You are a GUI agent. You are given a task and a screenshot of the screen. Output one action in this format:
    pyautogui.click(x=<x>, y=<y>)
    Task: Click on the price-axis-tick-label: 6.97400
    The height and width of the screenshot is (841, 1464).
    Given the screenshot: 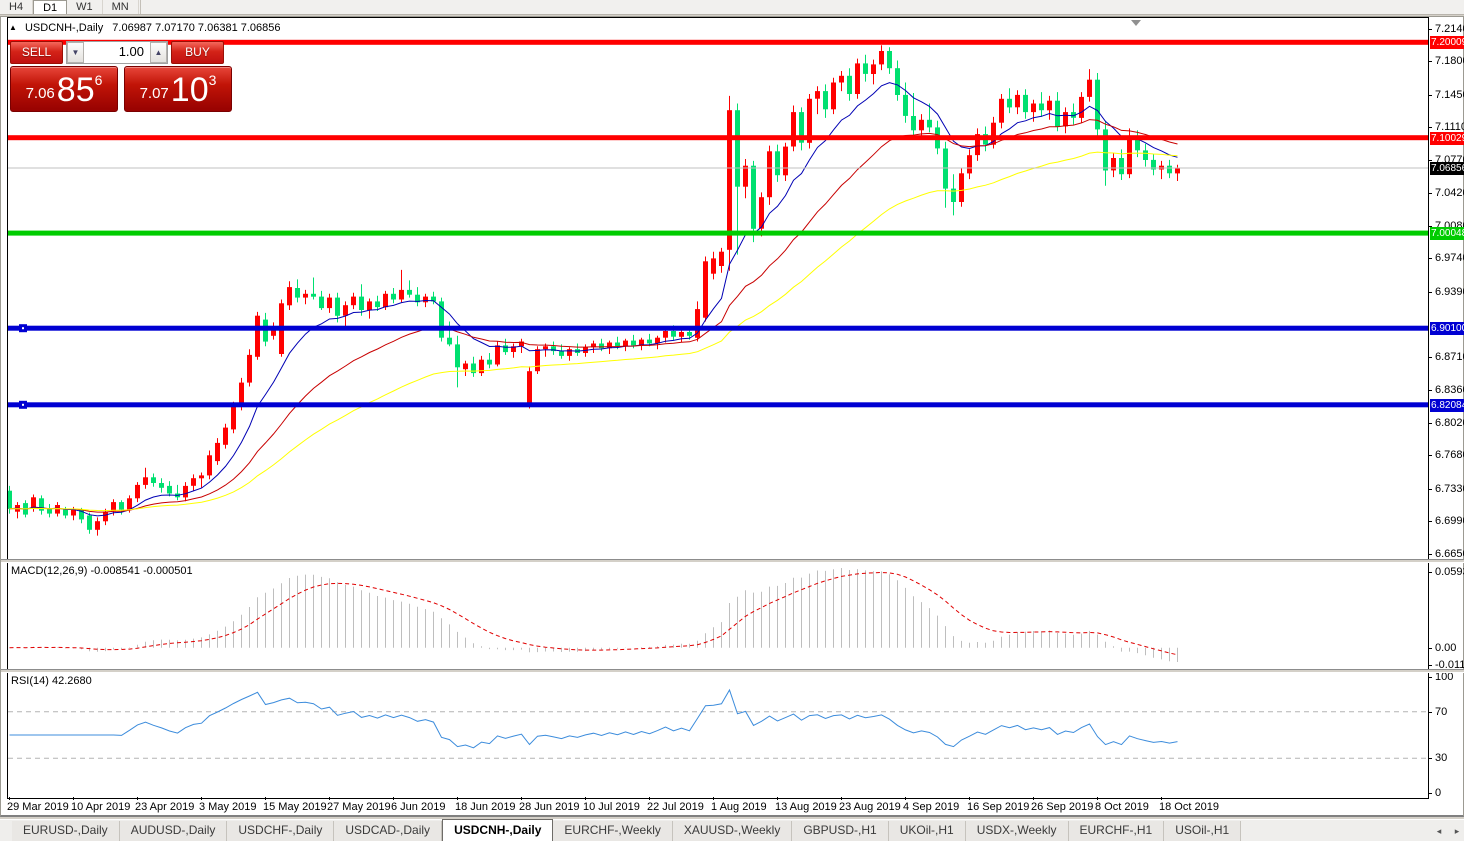 What is the action you would take?
    pyautogui.click(x=1449, y=258)
    